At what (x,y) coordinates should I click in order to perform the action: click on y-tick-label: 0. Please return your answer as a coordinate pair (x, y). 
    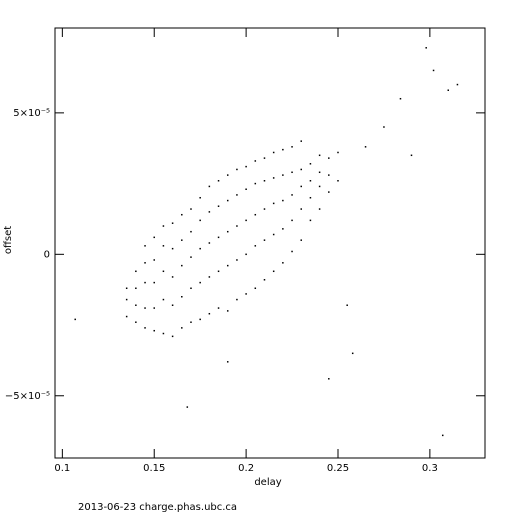
    Looking at the image, I should click on (47, 254).